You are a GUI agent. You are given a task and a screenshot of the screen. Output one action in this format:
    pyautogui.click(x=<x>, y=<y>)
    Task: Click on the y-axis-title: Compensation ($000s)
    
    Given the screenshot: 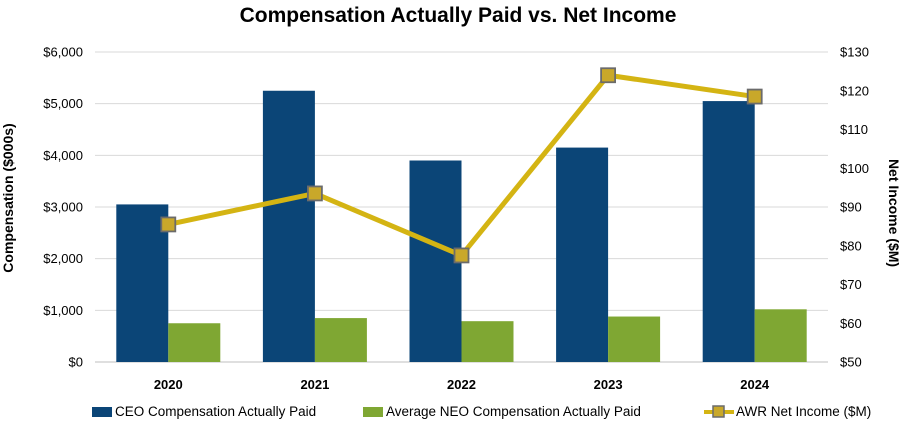 What is the action you would take?
    pyautogui.click(x=8, y=197)
    